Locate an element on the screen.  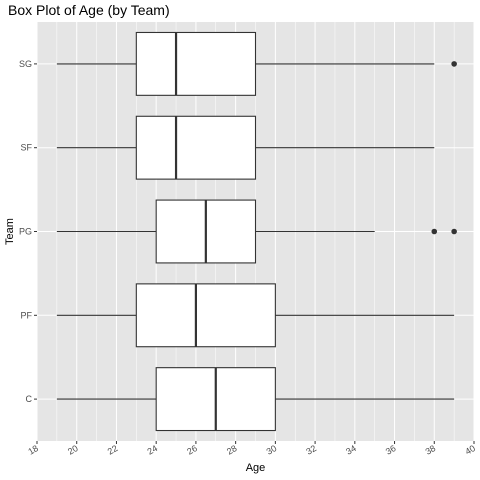
y-tick-label: PG is located at coordinates (25, 232).